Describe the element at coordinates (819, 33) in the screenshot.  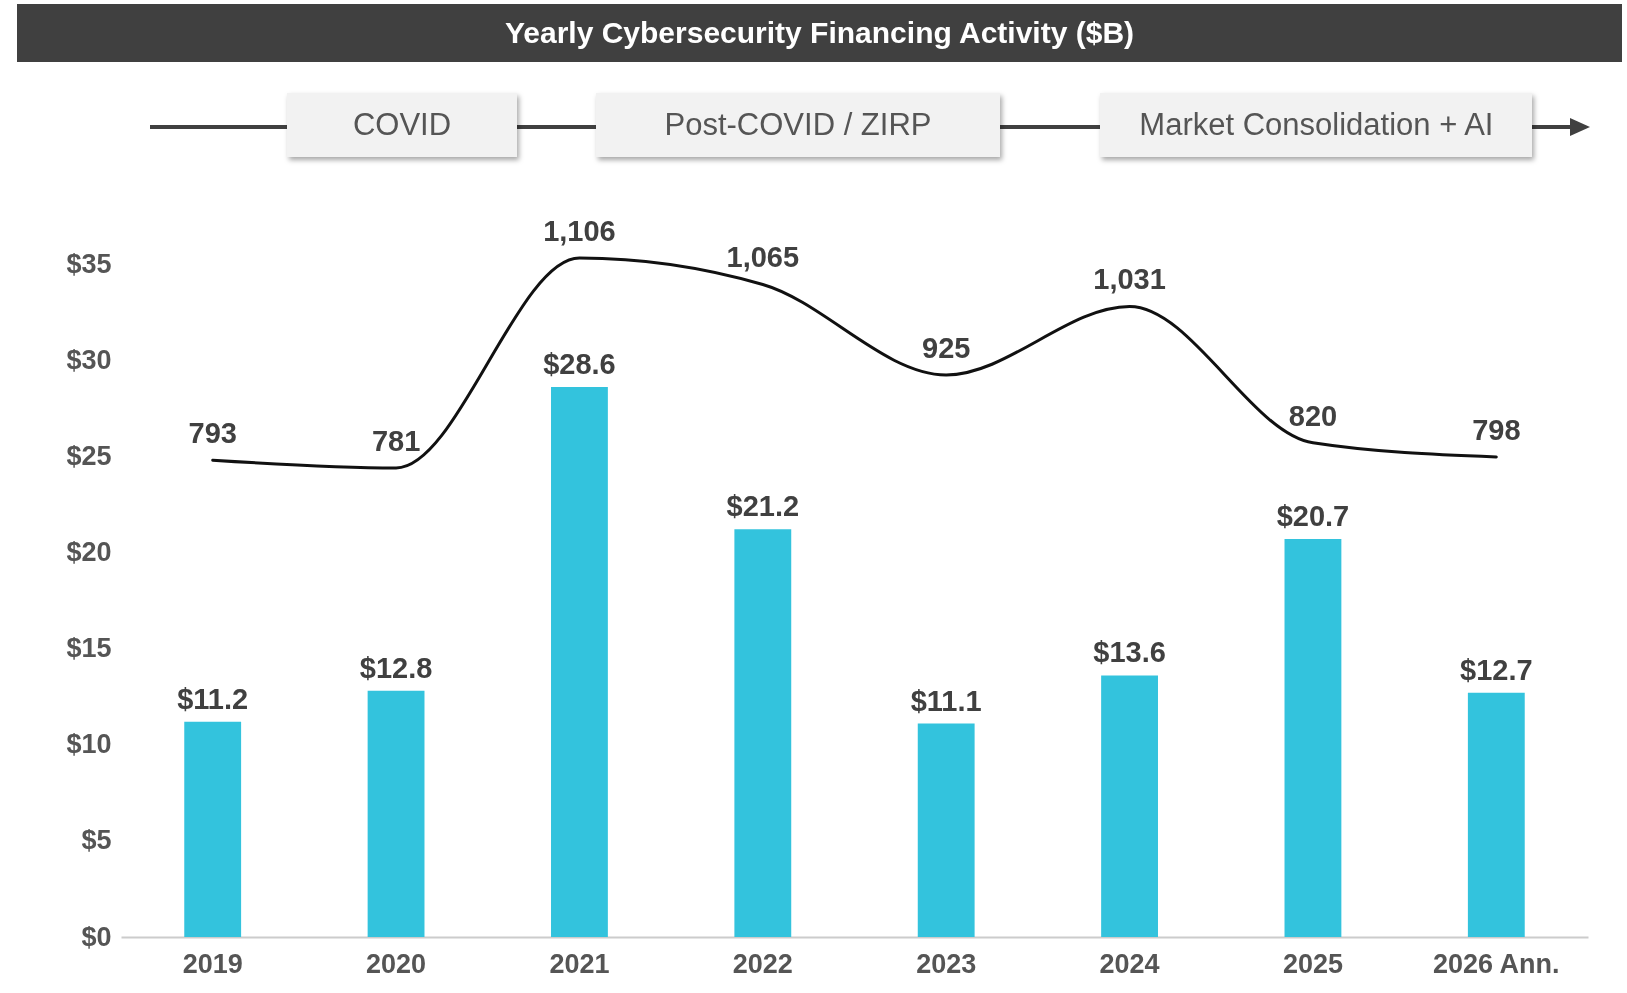
I see `chart-title: Yearly Cybersecurity Financing Activity ($B)` at that location.